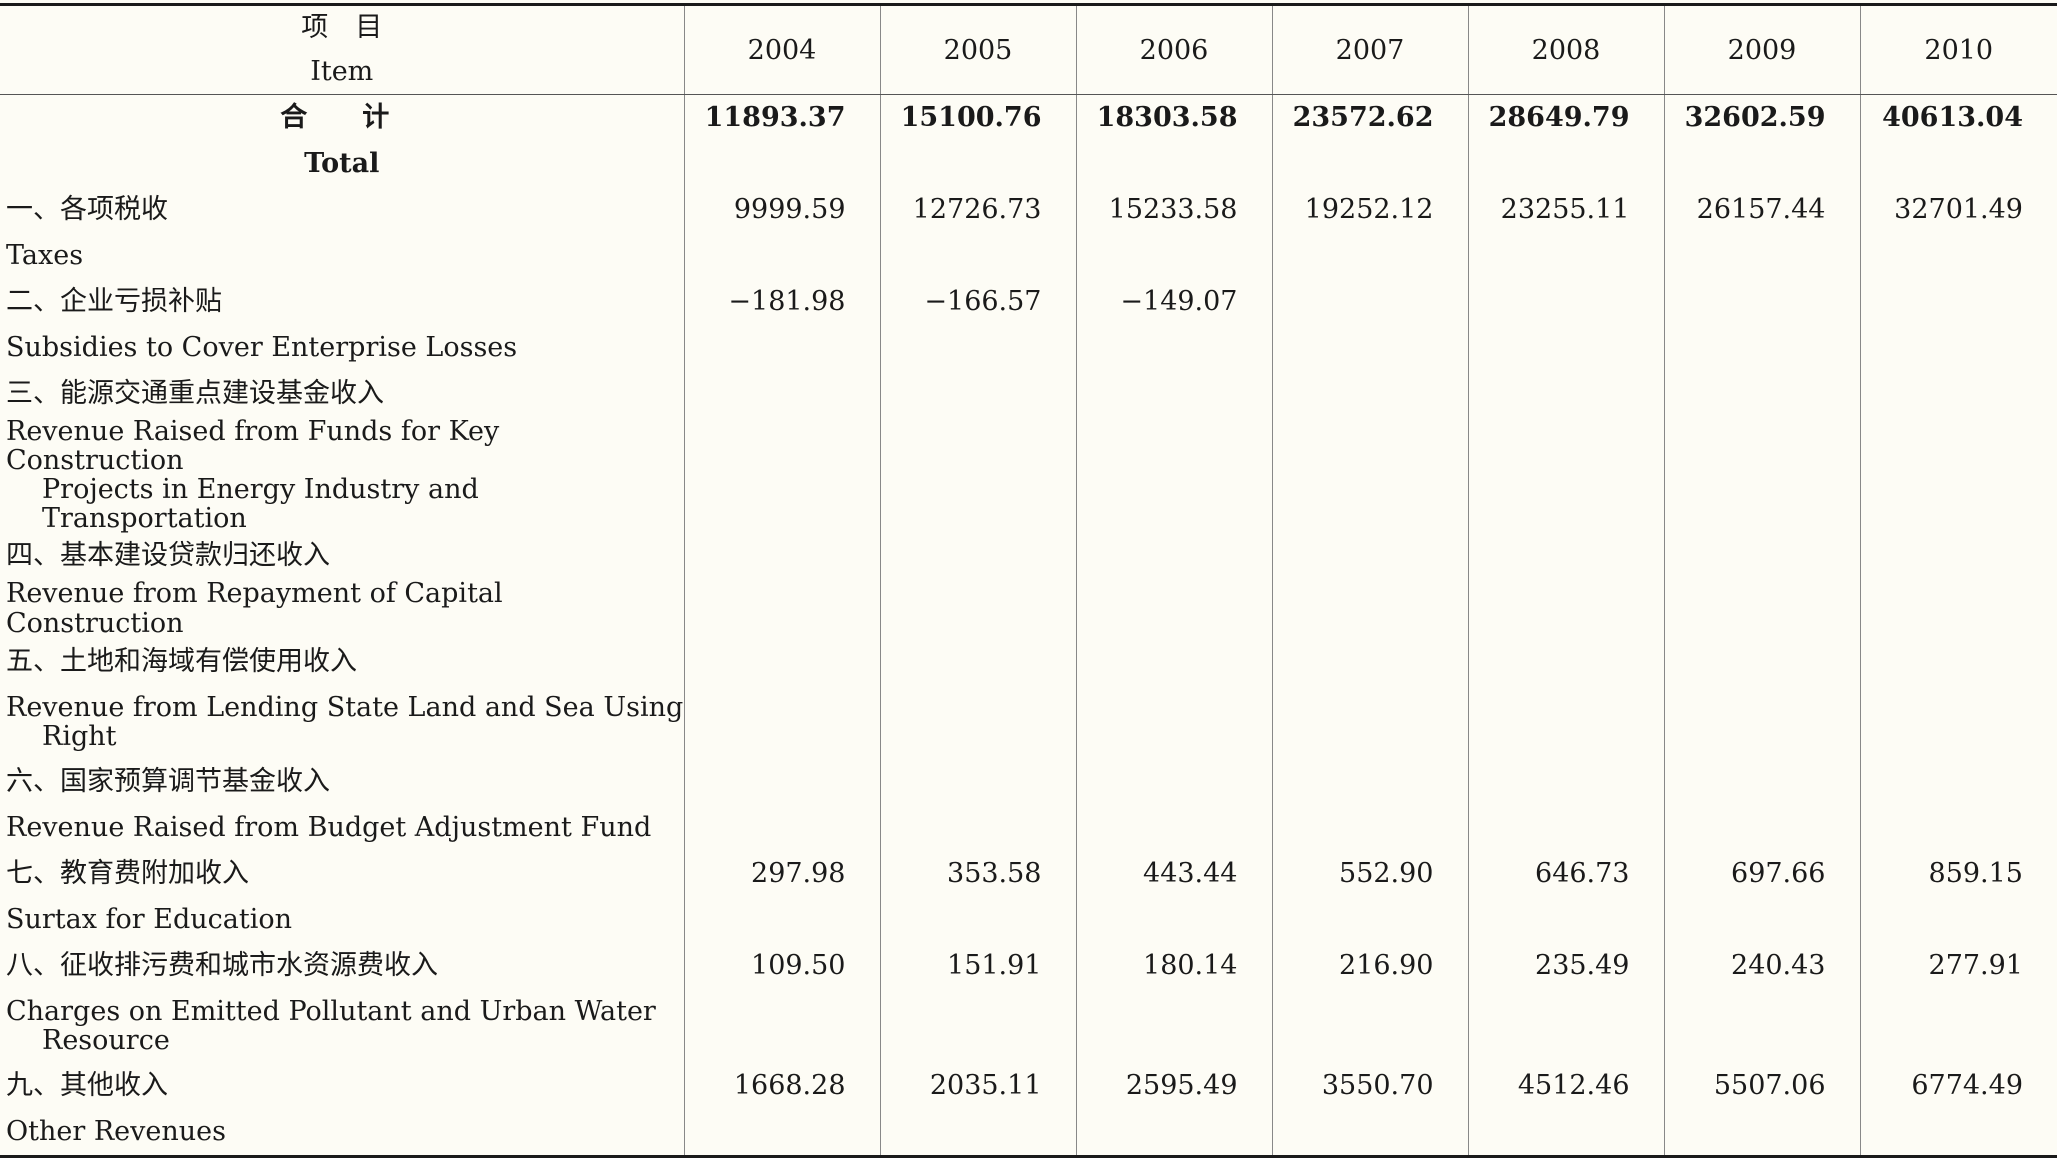  Describe the element at coordinates (87, 209) in the screenshot. I see `category-label-zh: 一、各项税收` at that location.